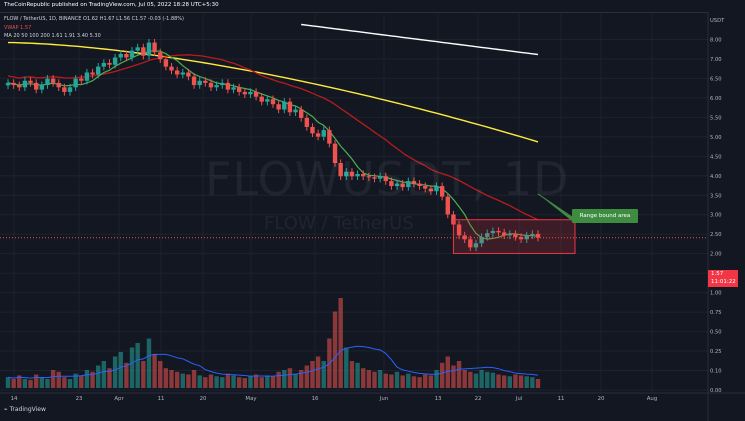 This screenshot has height=421, width=745. I want to click on y-tick-label: 8.00, so click(716, 40).